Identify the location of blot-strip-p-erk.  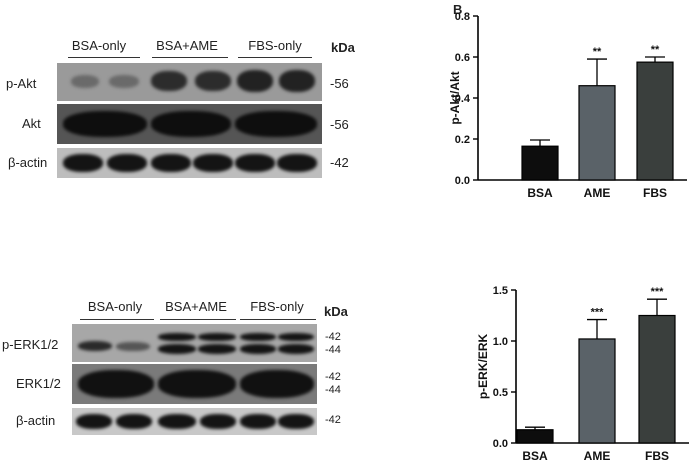
(194, 343).